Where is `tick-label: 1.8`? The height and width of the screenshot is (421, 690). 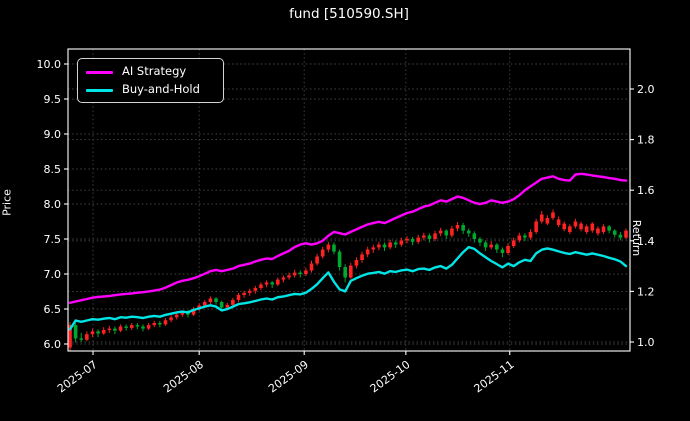 tick-label: 1.8 is located at coordinates (646, 140).